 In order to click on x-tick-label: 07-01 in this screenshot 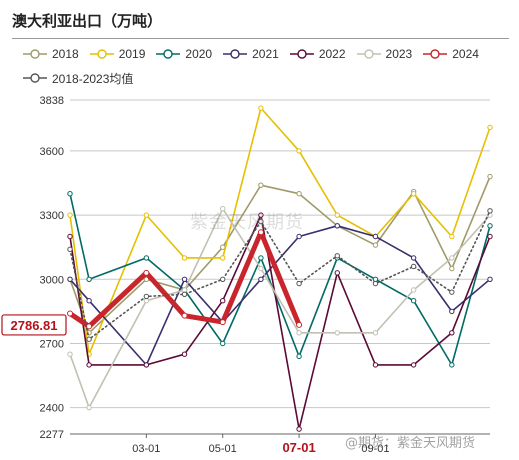, I will do `click(298, 447)`.